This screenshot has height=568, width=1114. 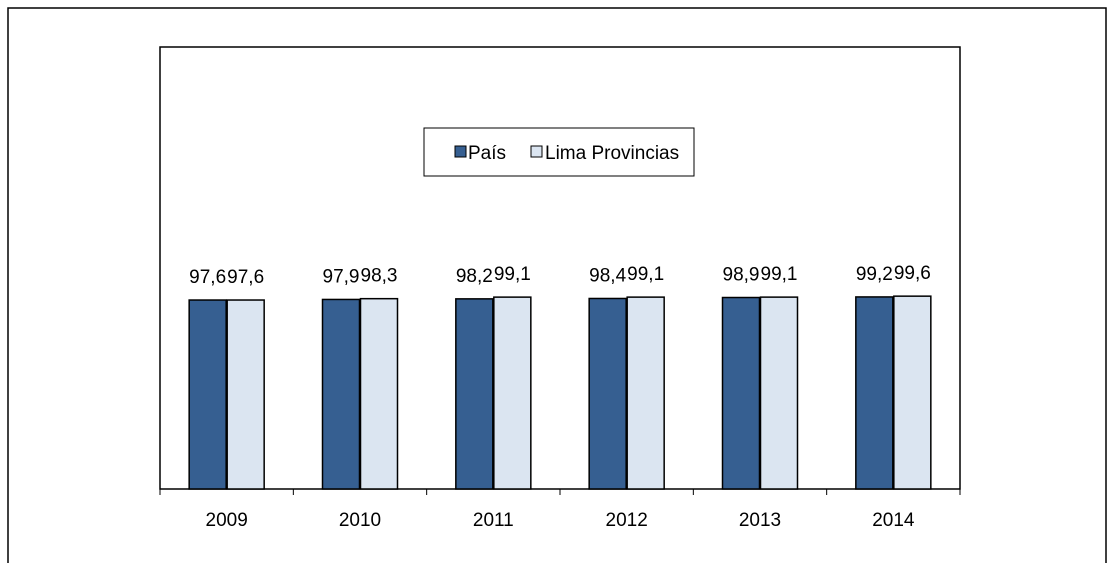 What do you see at coordinates (874, 393) in the screenshot?
I see `bar-pais-2014` at bounding box center [874, 393].